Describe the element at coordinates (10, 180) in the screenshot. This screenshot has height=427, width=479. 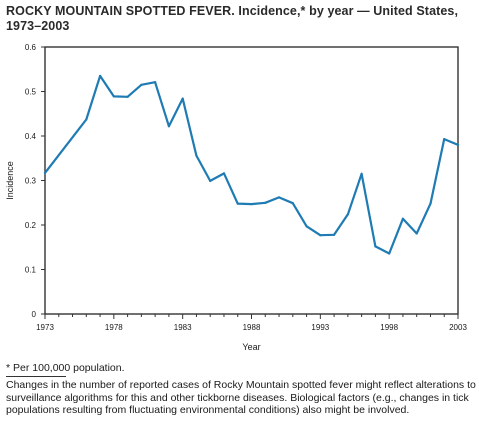
I see `y-axis-title: Incidence` at that location.